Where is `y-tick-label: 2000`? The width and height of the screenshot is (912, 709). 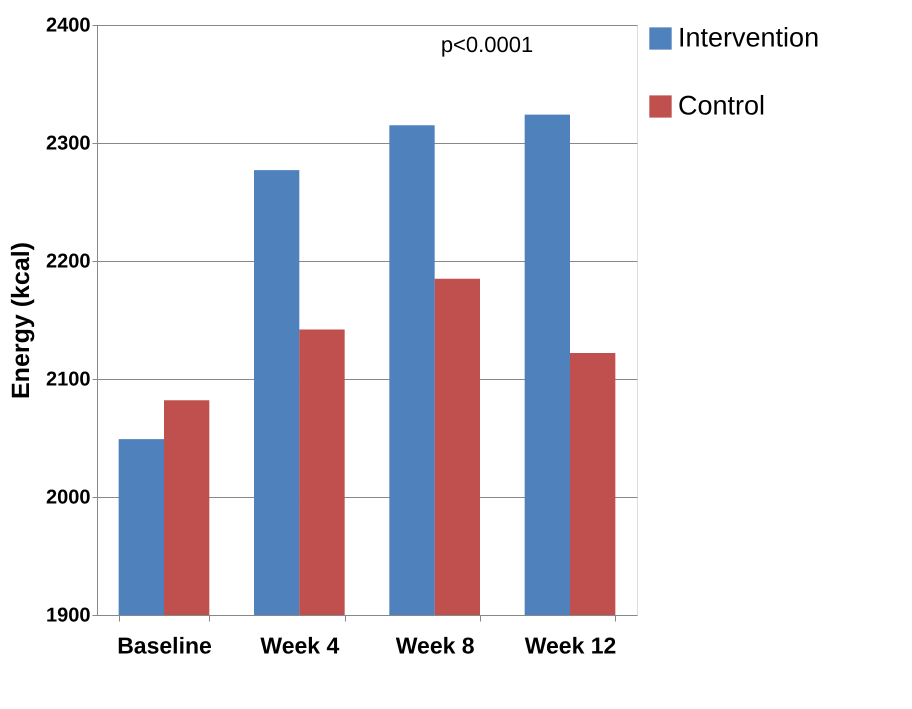 y-tick-label: 2000 is located at coordinates (68, 497).